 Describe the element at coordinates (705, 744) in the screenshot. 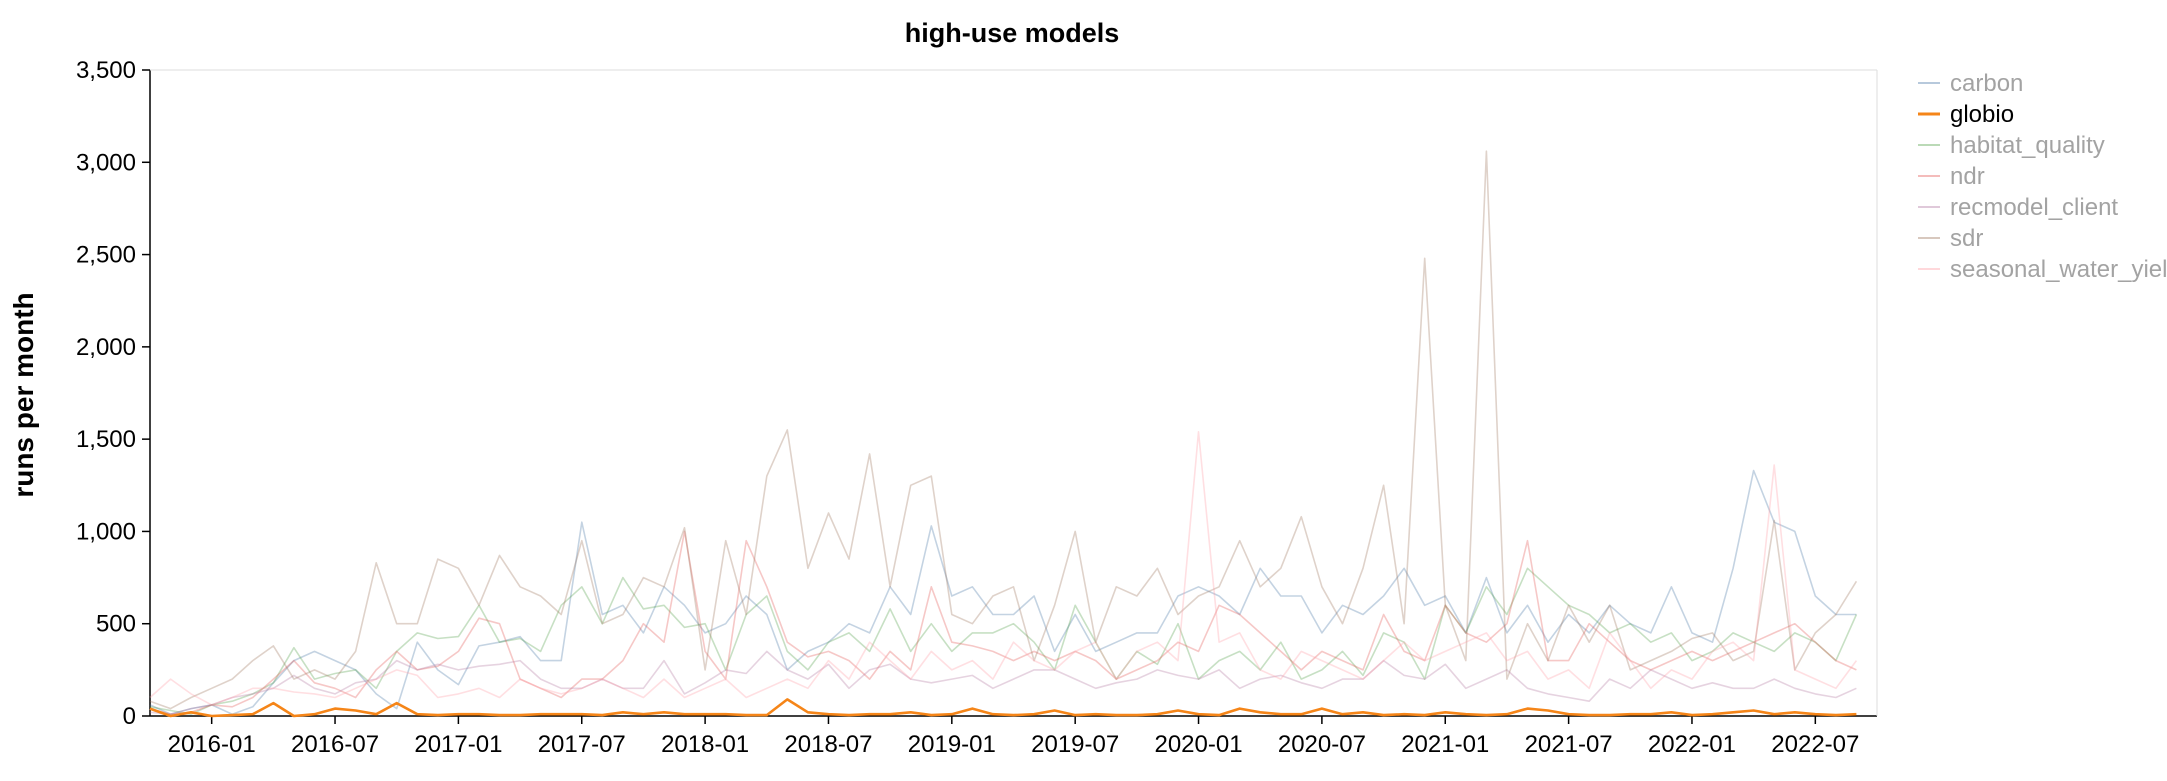

I see `x-tick-label: 2018-01` at that location.